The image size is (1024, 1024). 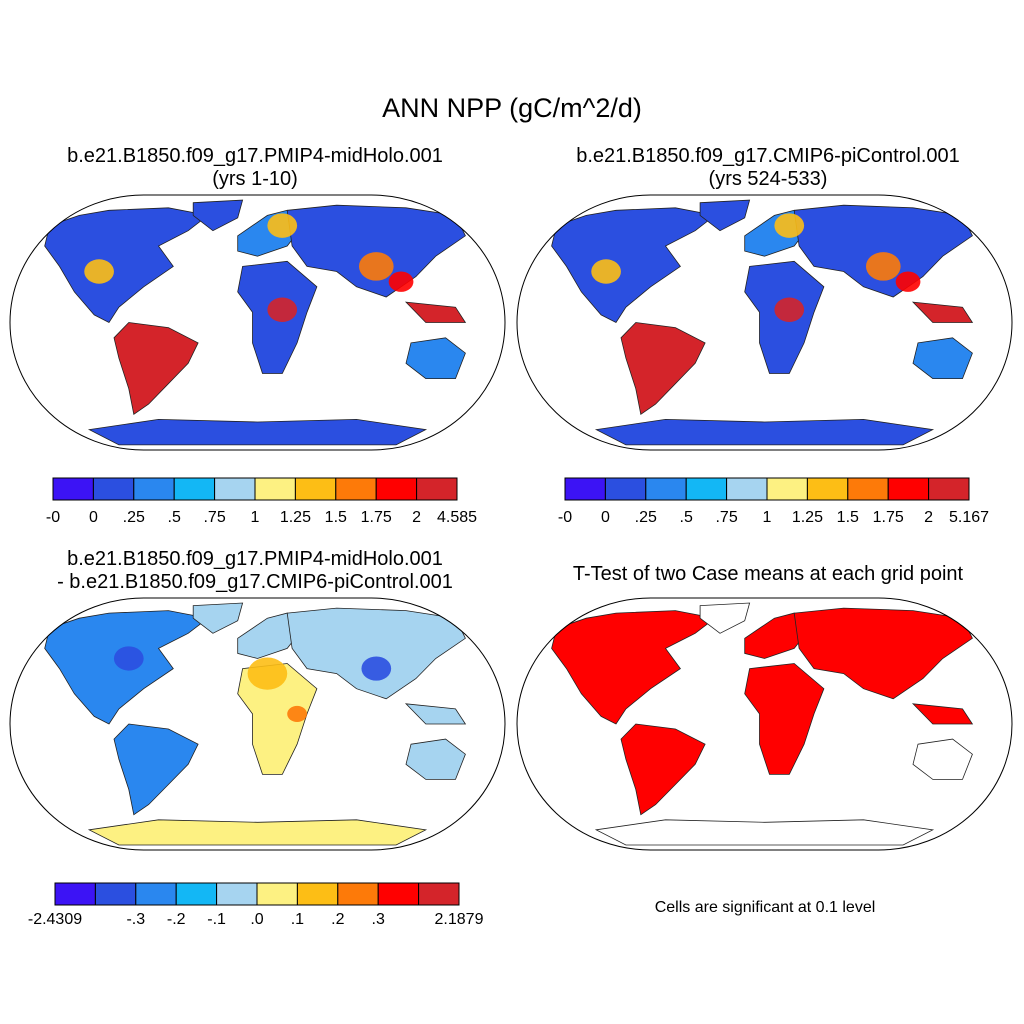 I want to click on map-ttest, so click(x=764, y=724).